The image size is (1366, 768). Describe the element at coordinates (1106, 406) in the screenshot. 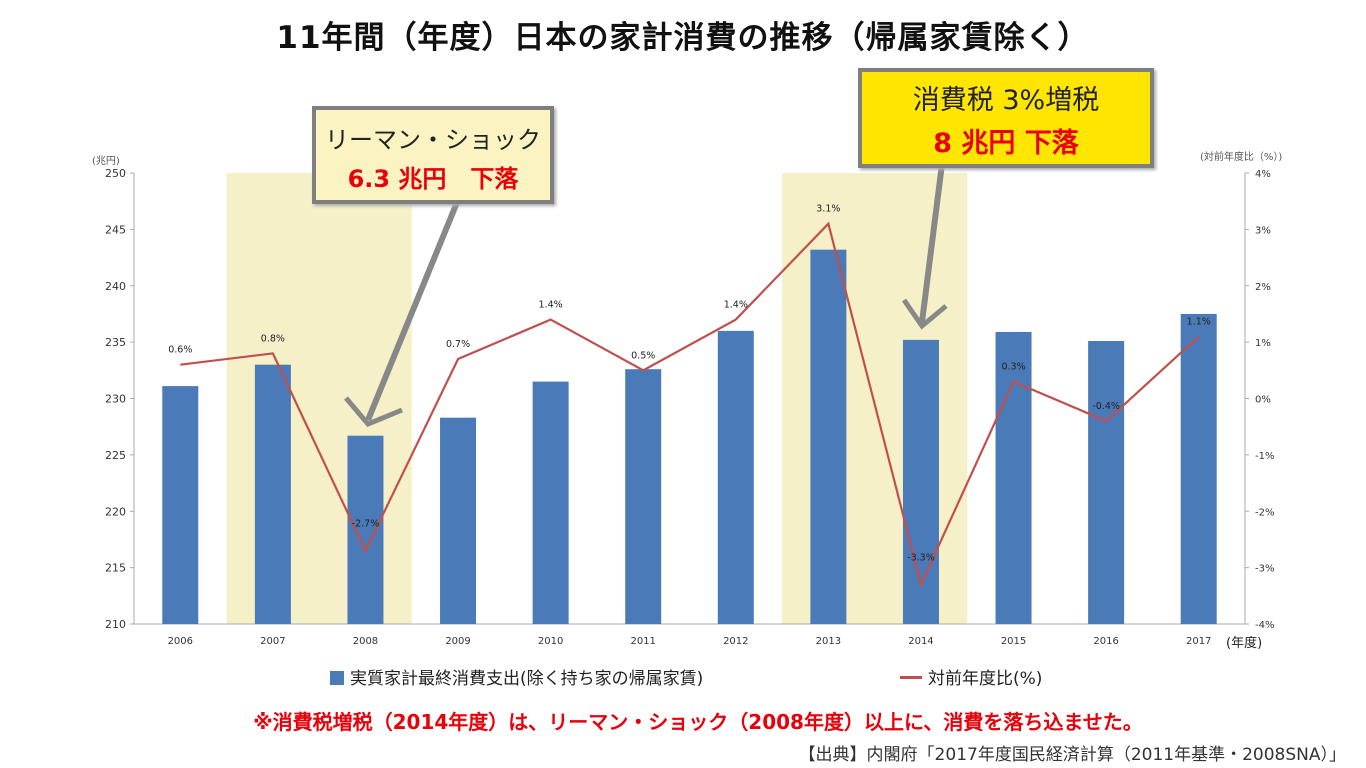

I see `data-label: -0.4%` at that location.